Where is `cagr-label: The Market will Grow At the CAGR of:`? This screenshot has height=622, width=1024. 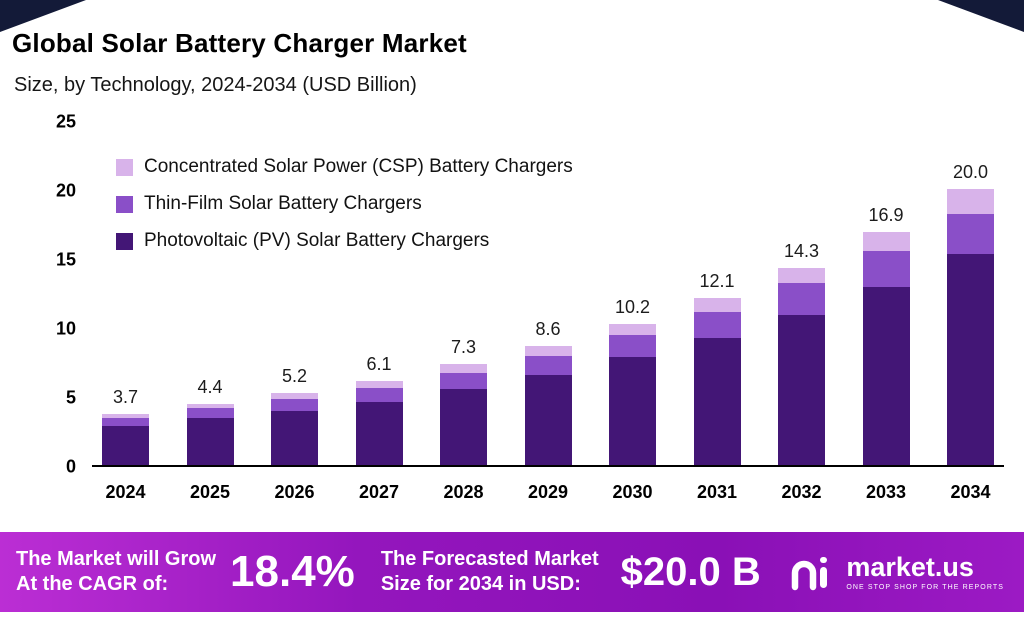 cagr-label: The Market will Grow At the CAGR of: is located at coordinates (116, 572).